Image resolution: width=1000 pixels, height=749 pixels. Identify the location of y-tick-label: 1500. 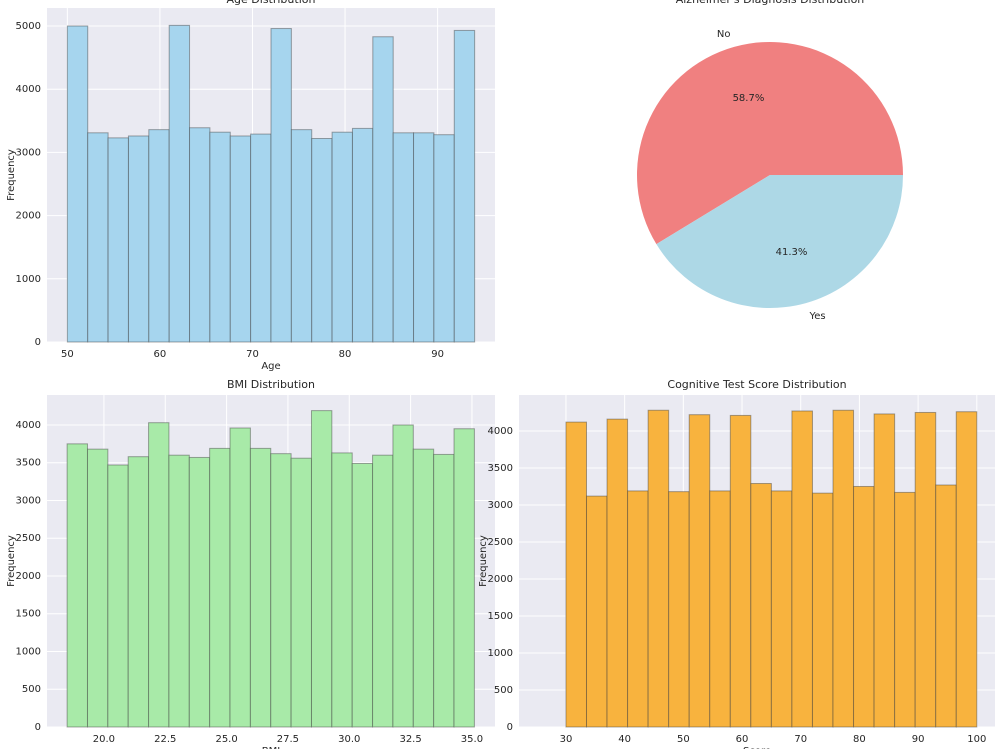
(28, 614).